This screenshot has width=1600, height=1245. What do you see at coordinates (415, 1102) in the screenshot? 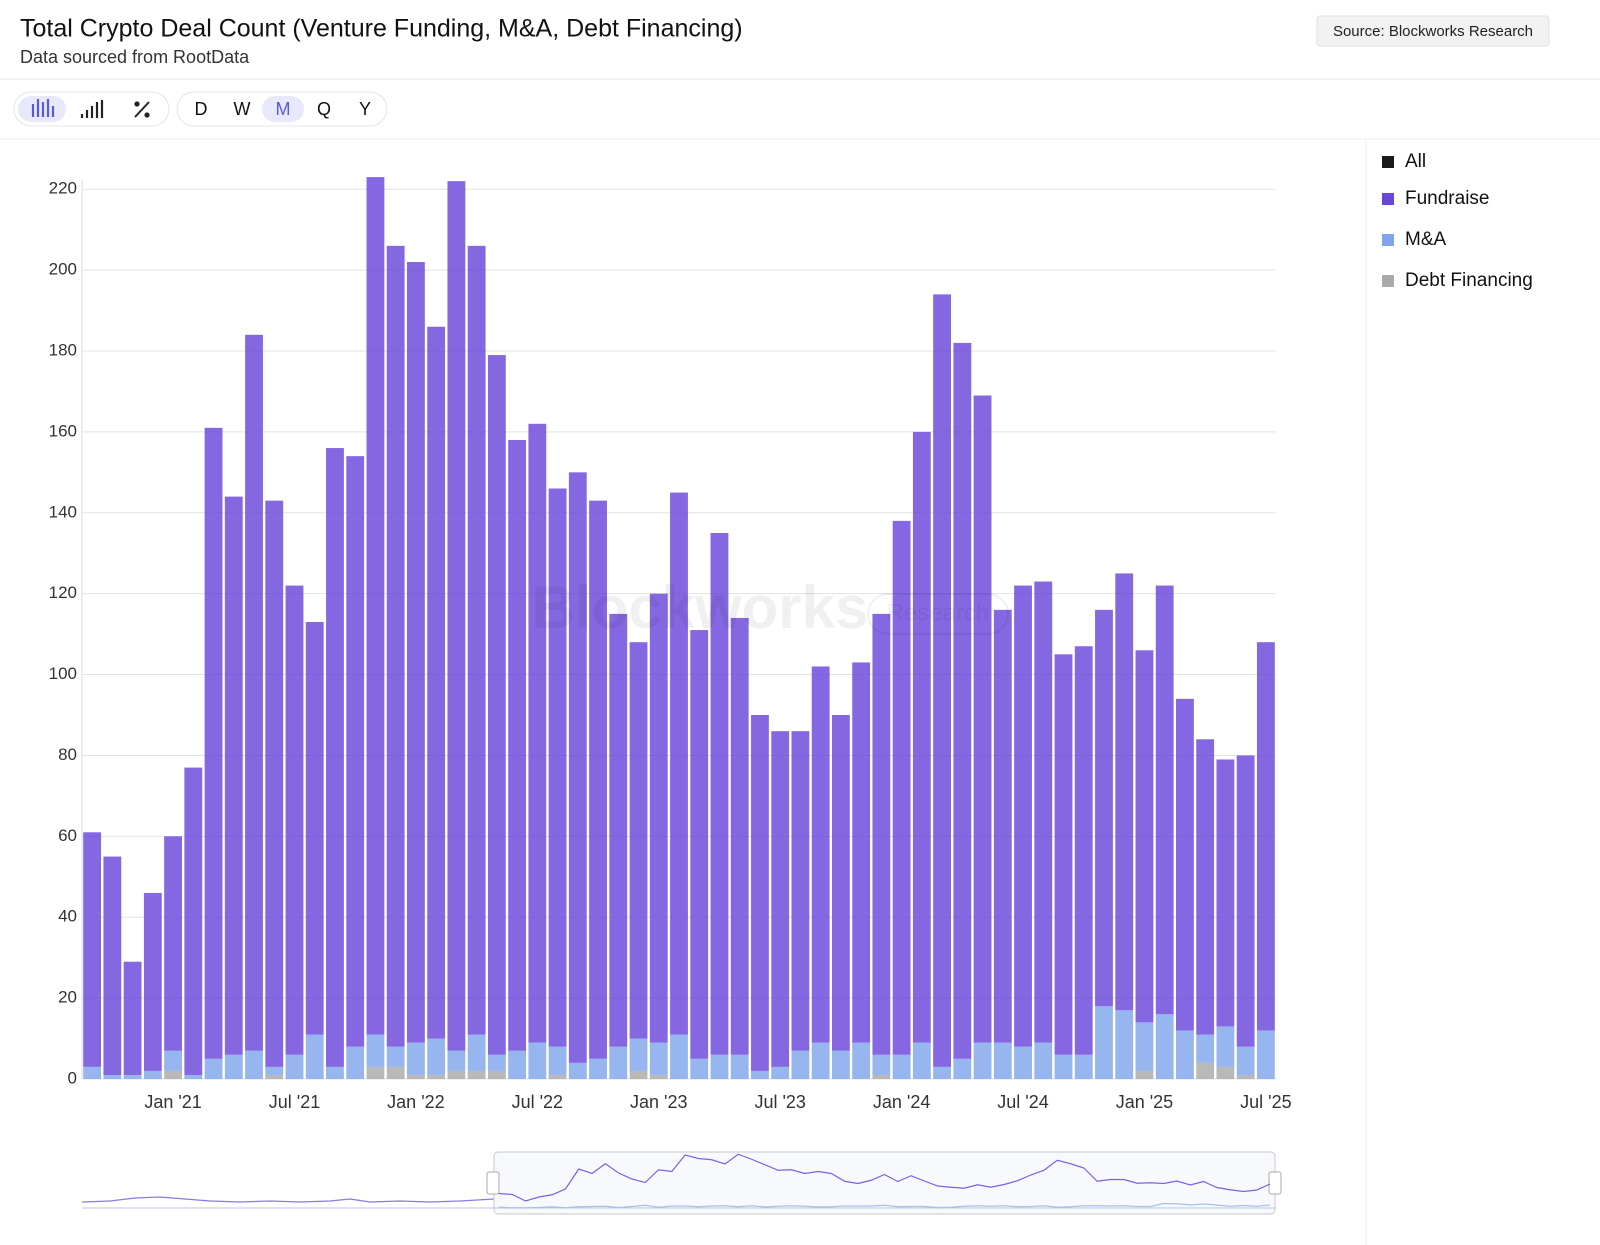
I see `x-tick-label: Jan '22` at bounding box center [415, 1102].